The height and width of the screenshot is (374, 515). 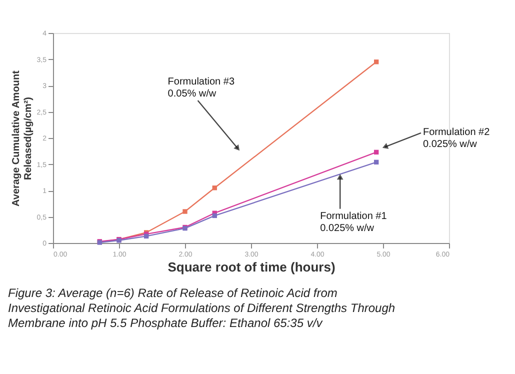 I want to click on x-axis-title: Square root of time (hours), so click(x=252, y=267).